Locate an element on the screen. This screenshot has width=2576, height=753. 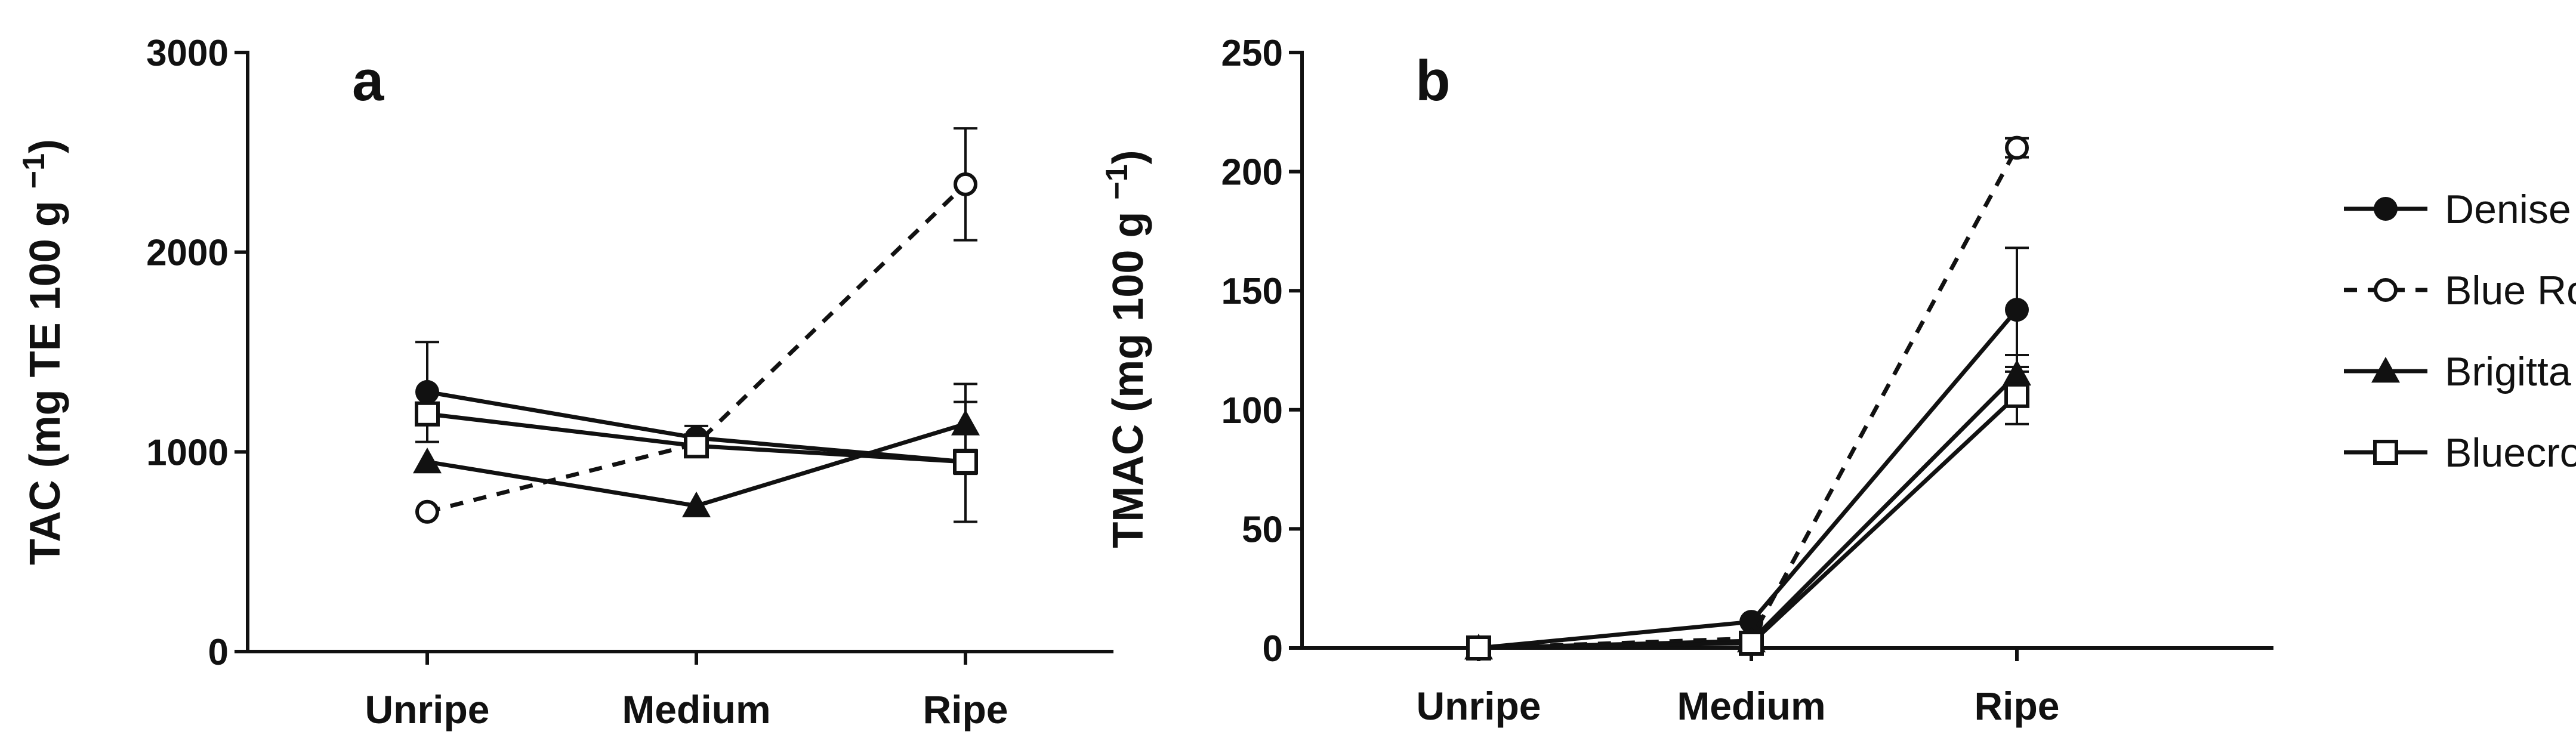
panel-a-y-tick-label: 1000 is located at coordinates (188, 453).